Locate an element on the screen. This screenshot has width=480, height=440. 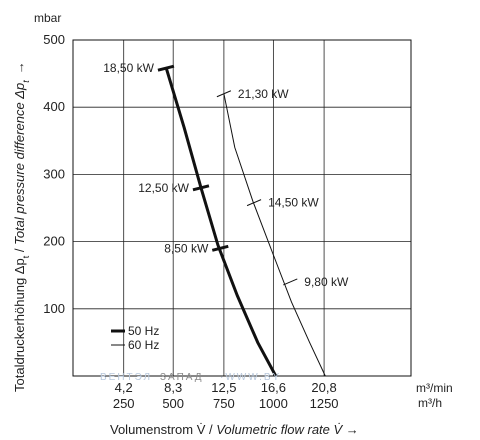
x-tick-label-secondary: 750 is located at coordinates (224, 403).